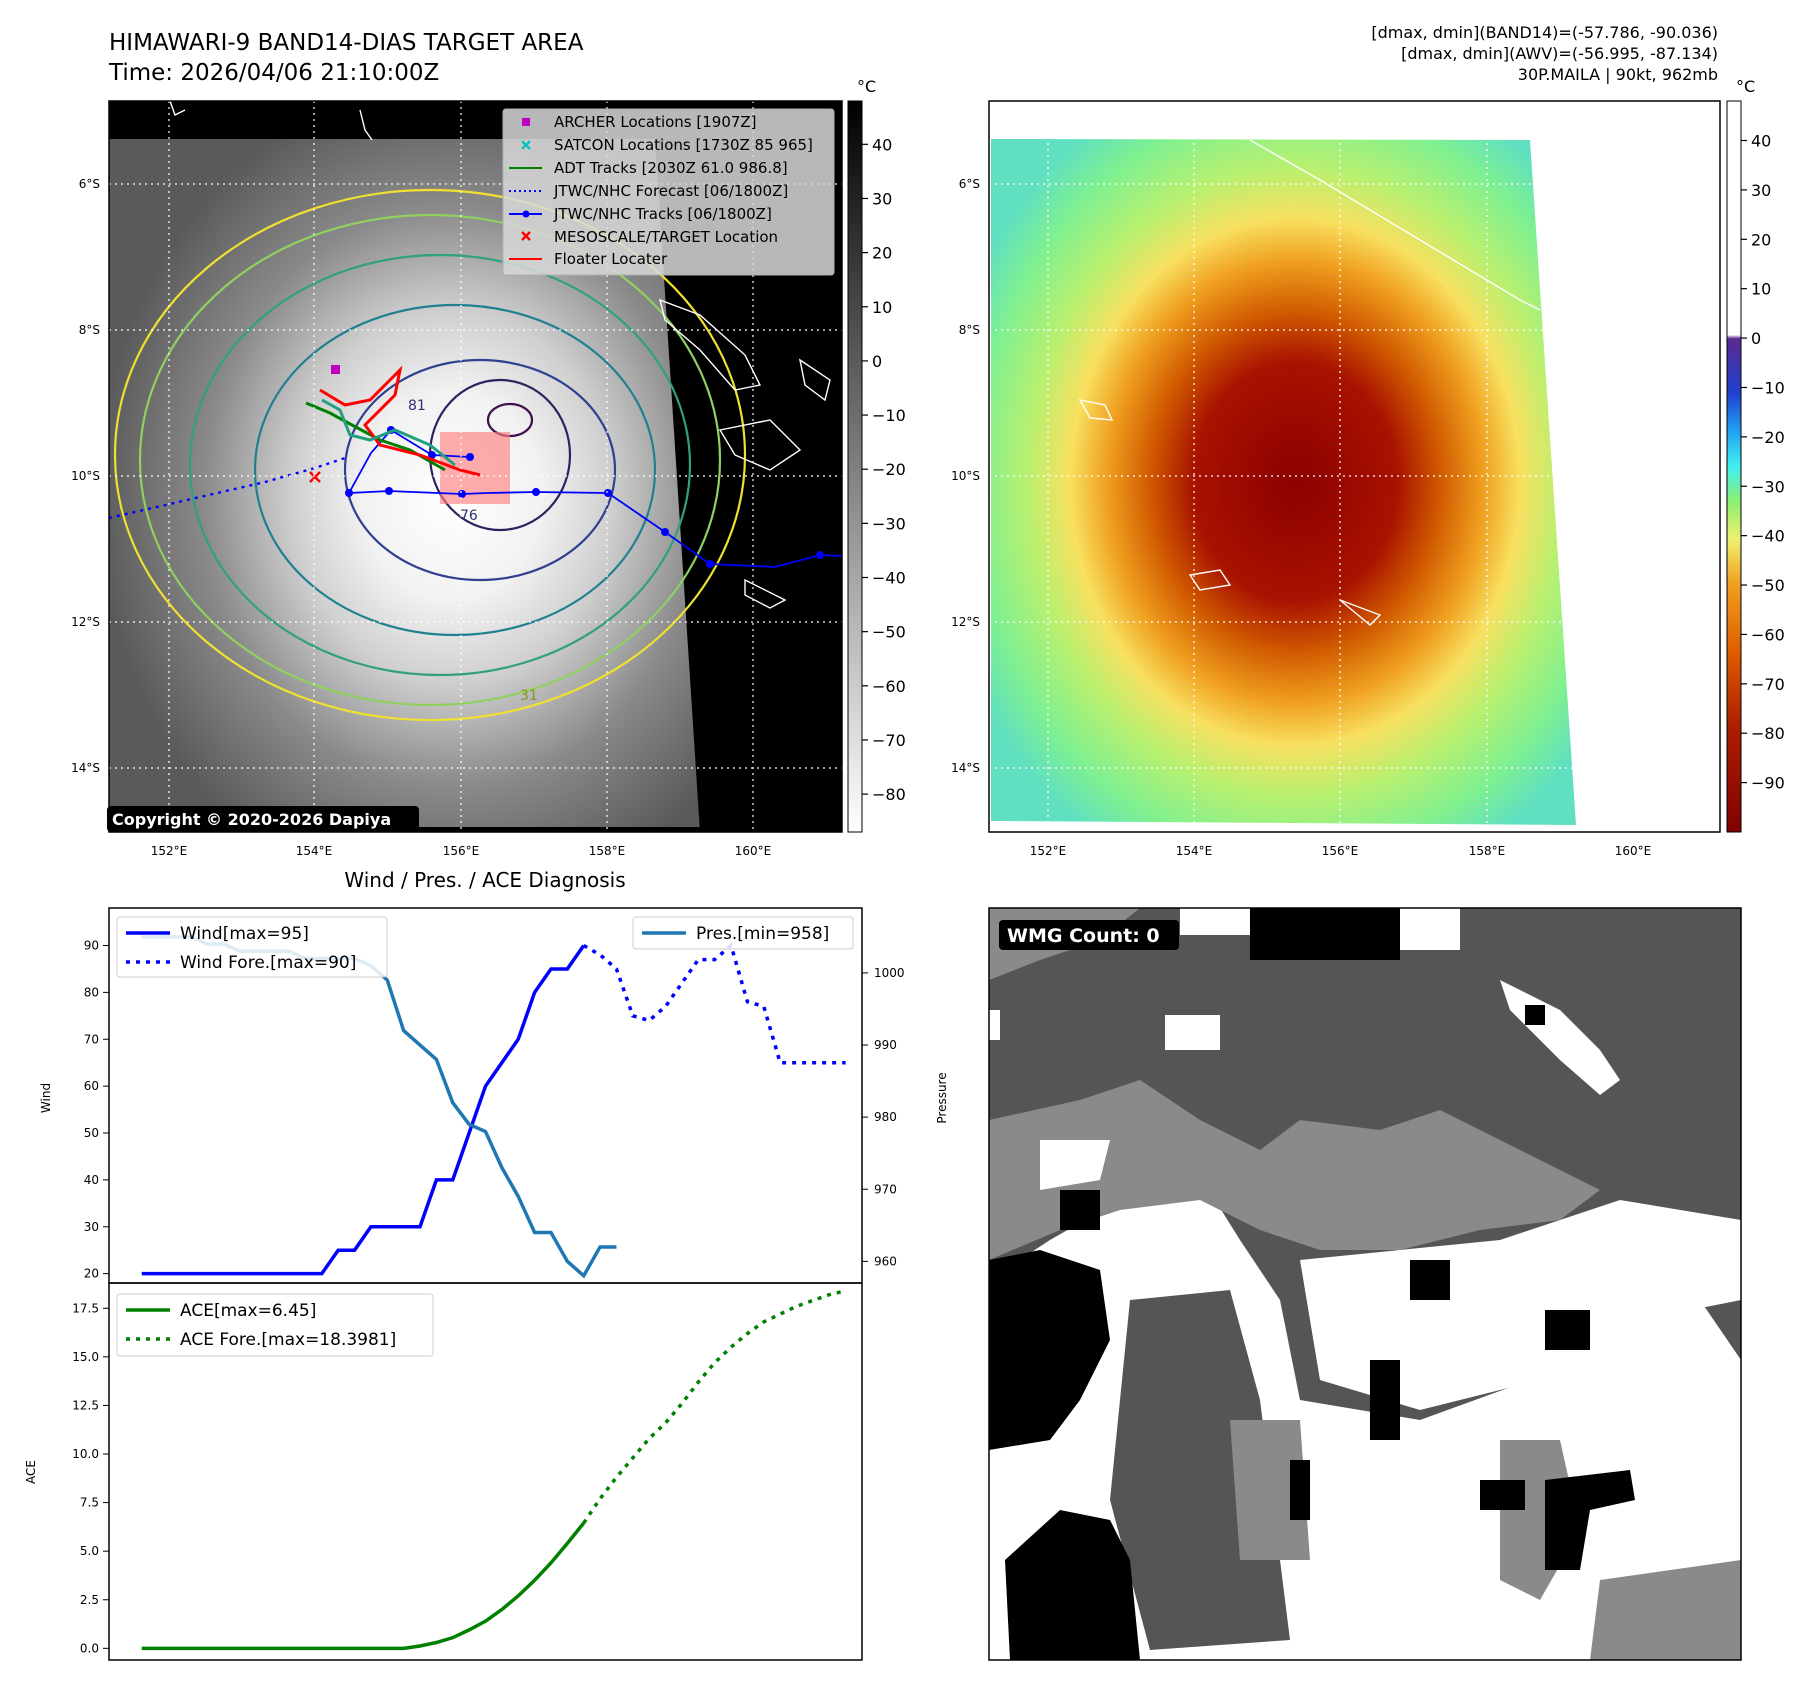 This screenshot has width=1801, height=1690. Describe the element at coordinates (666, 237) in the screenshot. I see `legend-label: MESOSCALE/TARGET Location` at that location.